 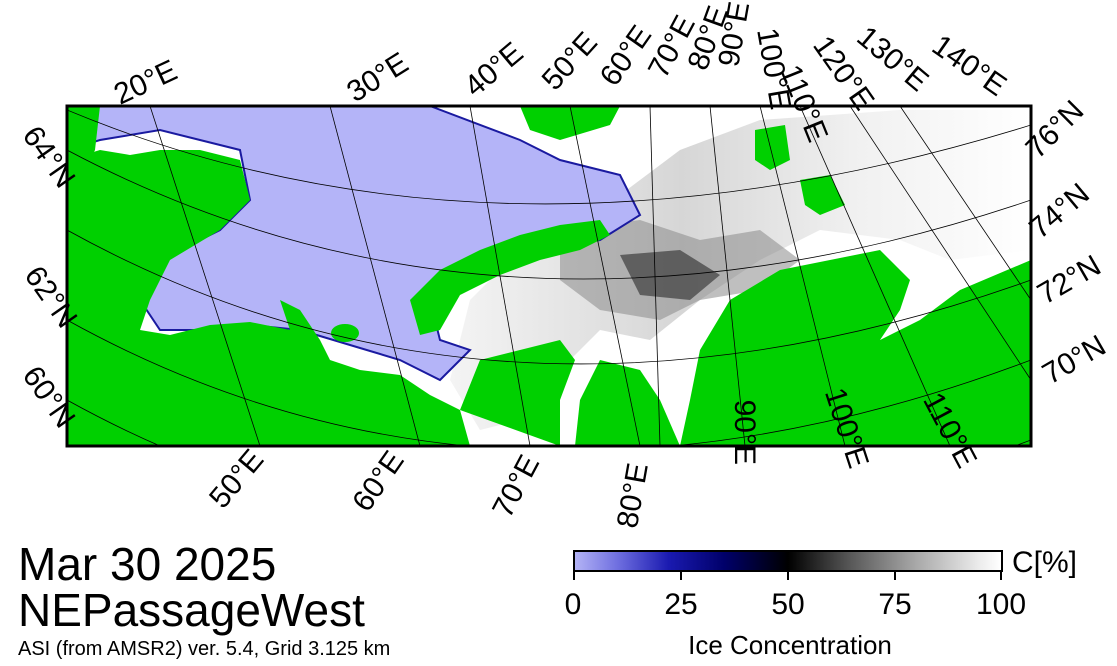 What do you see at coordinates (855, 348) in the screenshot?
I see `land-taymyr-siberia` at bounding box center [855, 348].